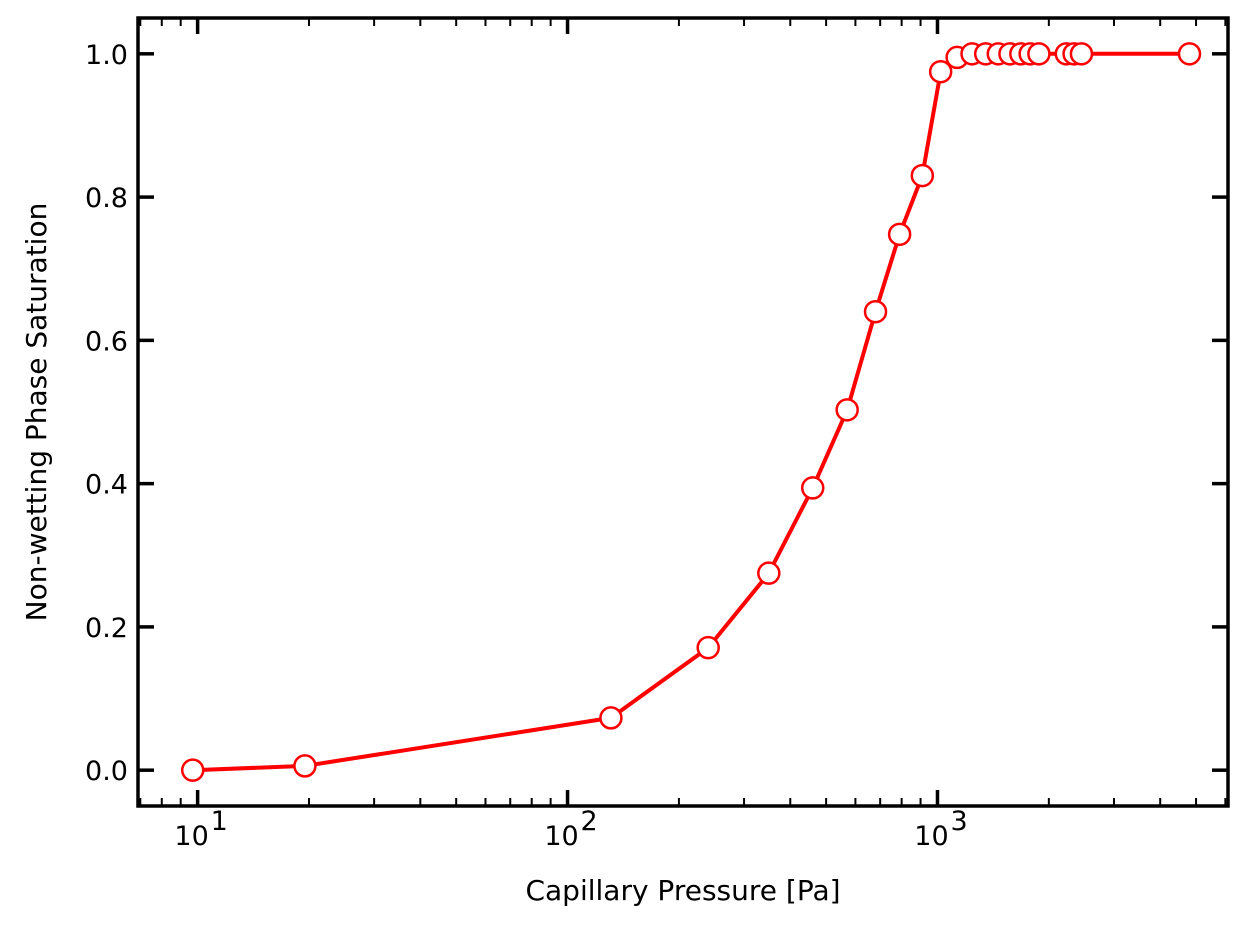  I want to click on y-tick-label: 0.4, so click(106, 485).